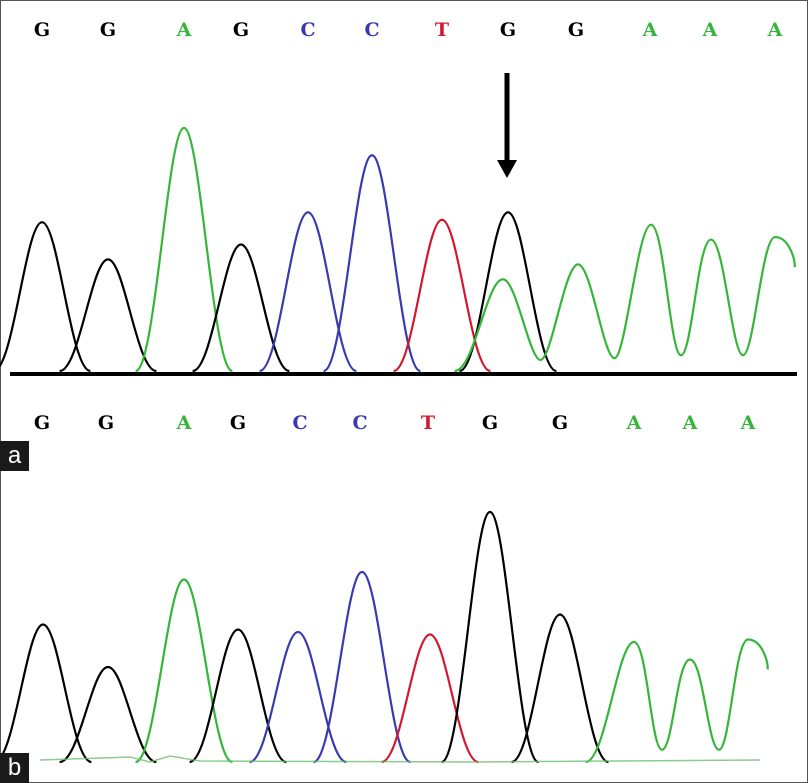  I want to click on base-call-a-7: G, so click(508, 30).